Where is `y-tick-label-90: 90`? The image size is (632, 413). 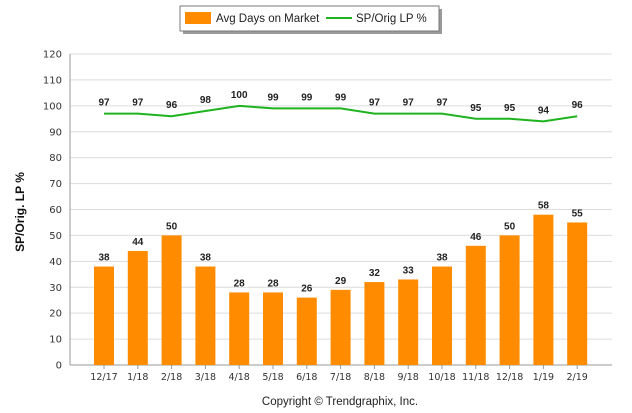
y-tick-label-90: 90 is located at coordinates (55, 132).